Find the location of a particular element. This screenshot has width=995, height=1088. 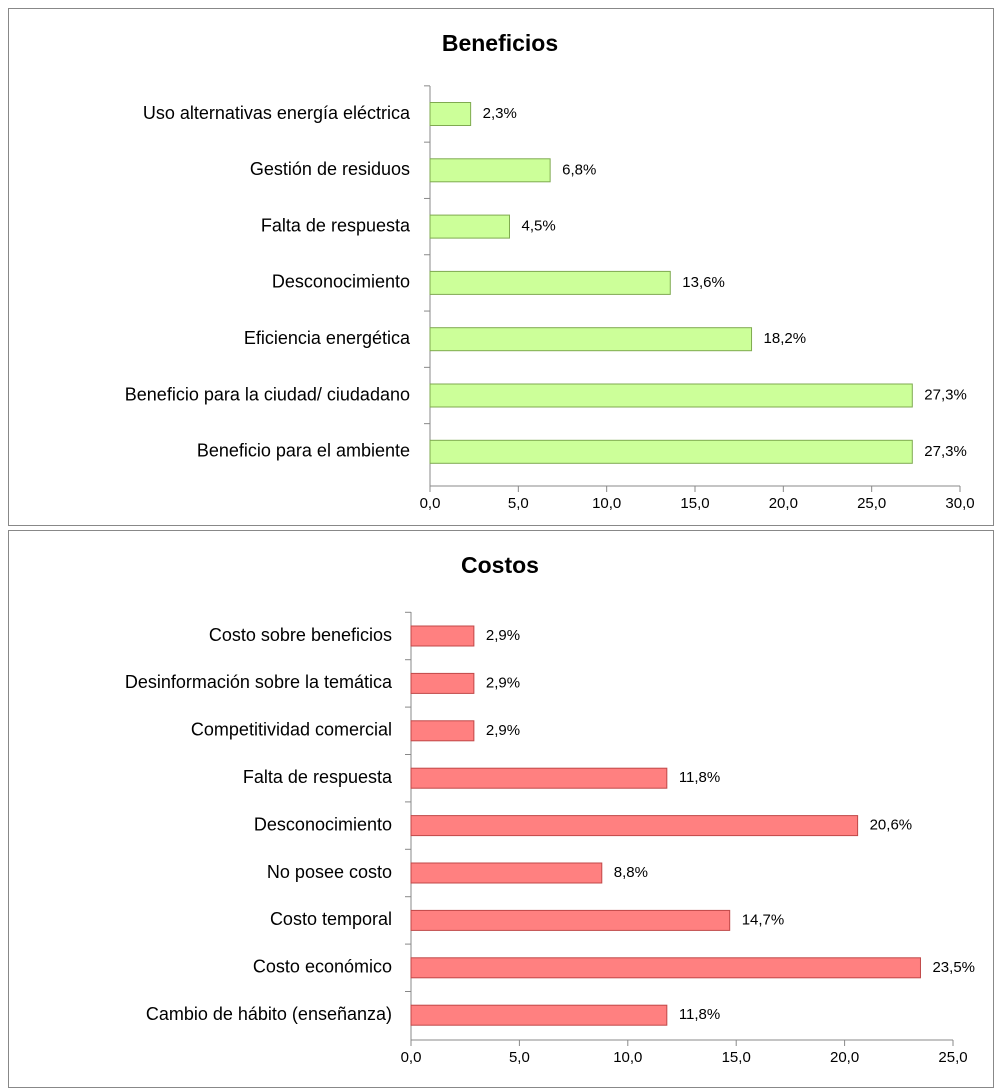

category-label: Desinformación sobre la temática is located at coordinates (259, 682).